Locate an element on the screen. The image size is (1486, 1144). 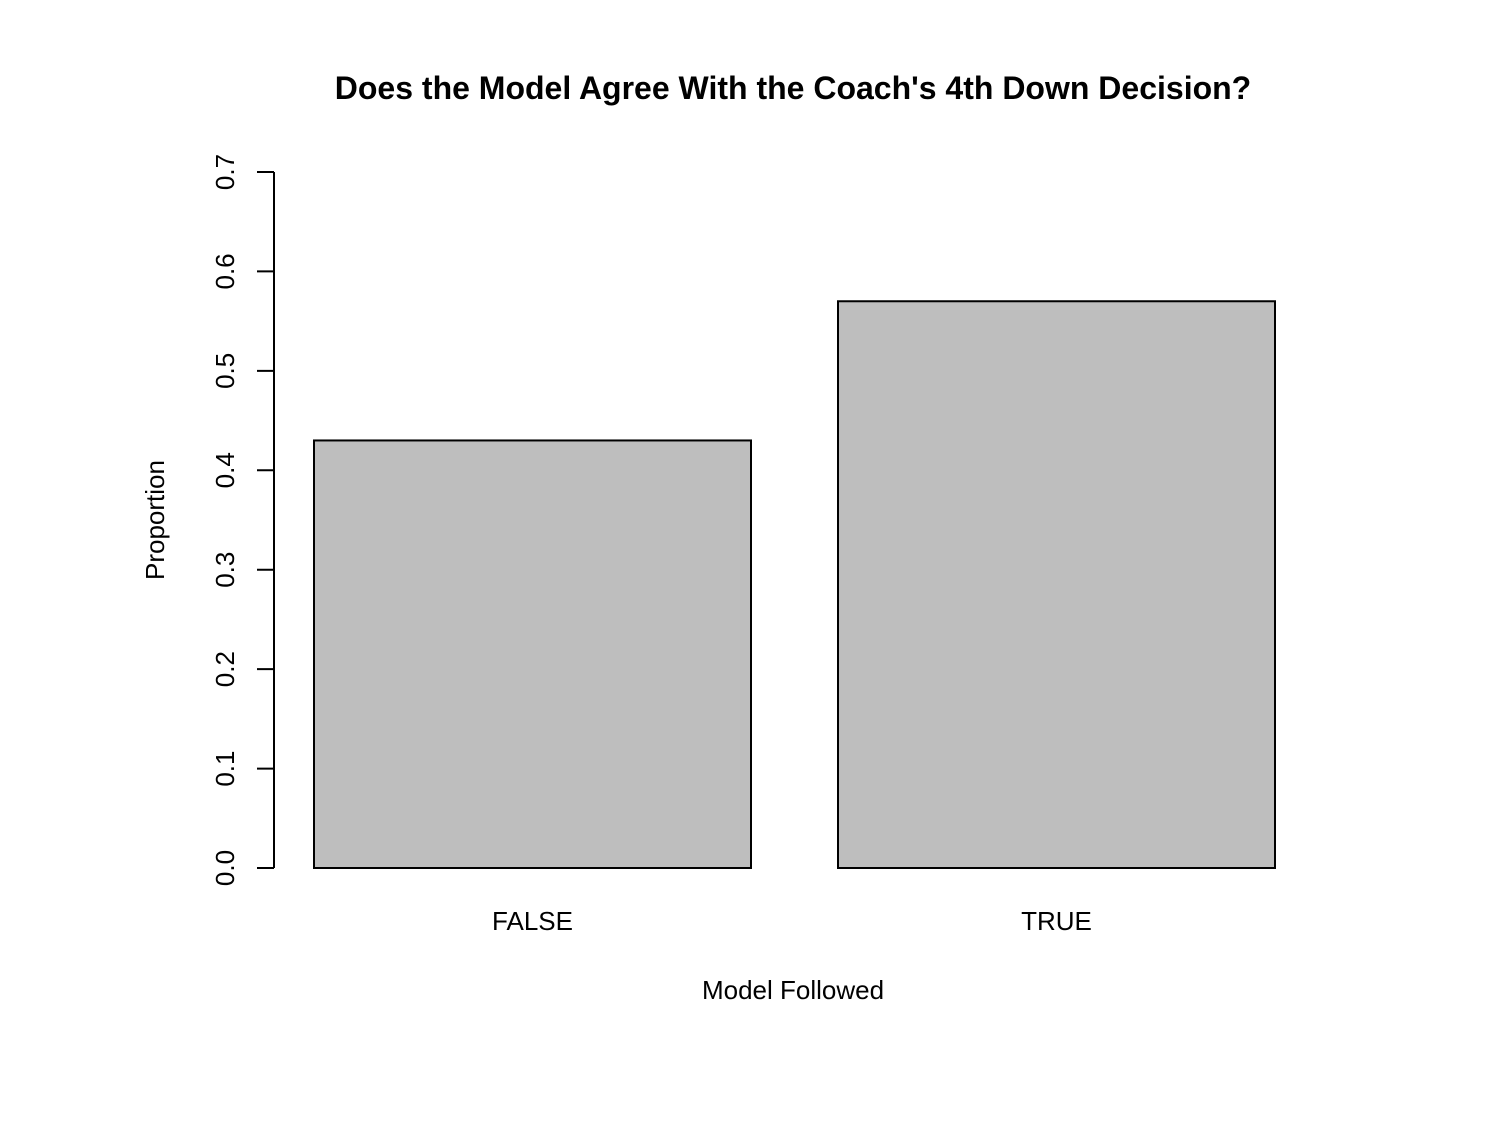
bar-false is located at coordinates (532, 654).